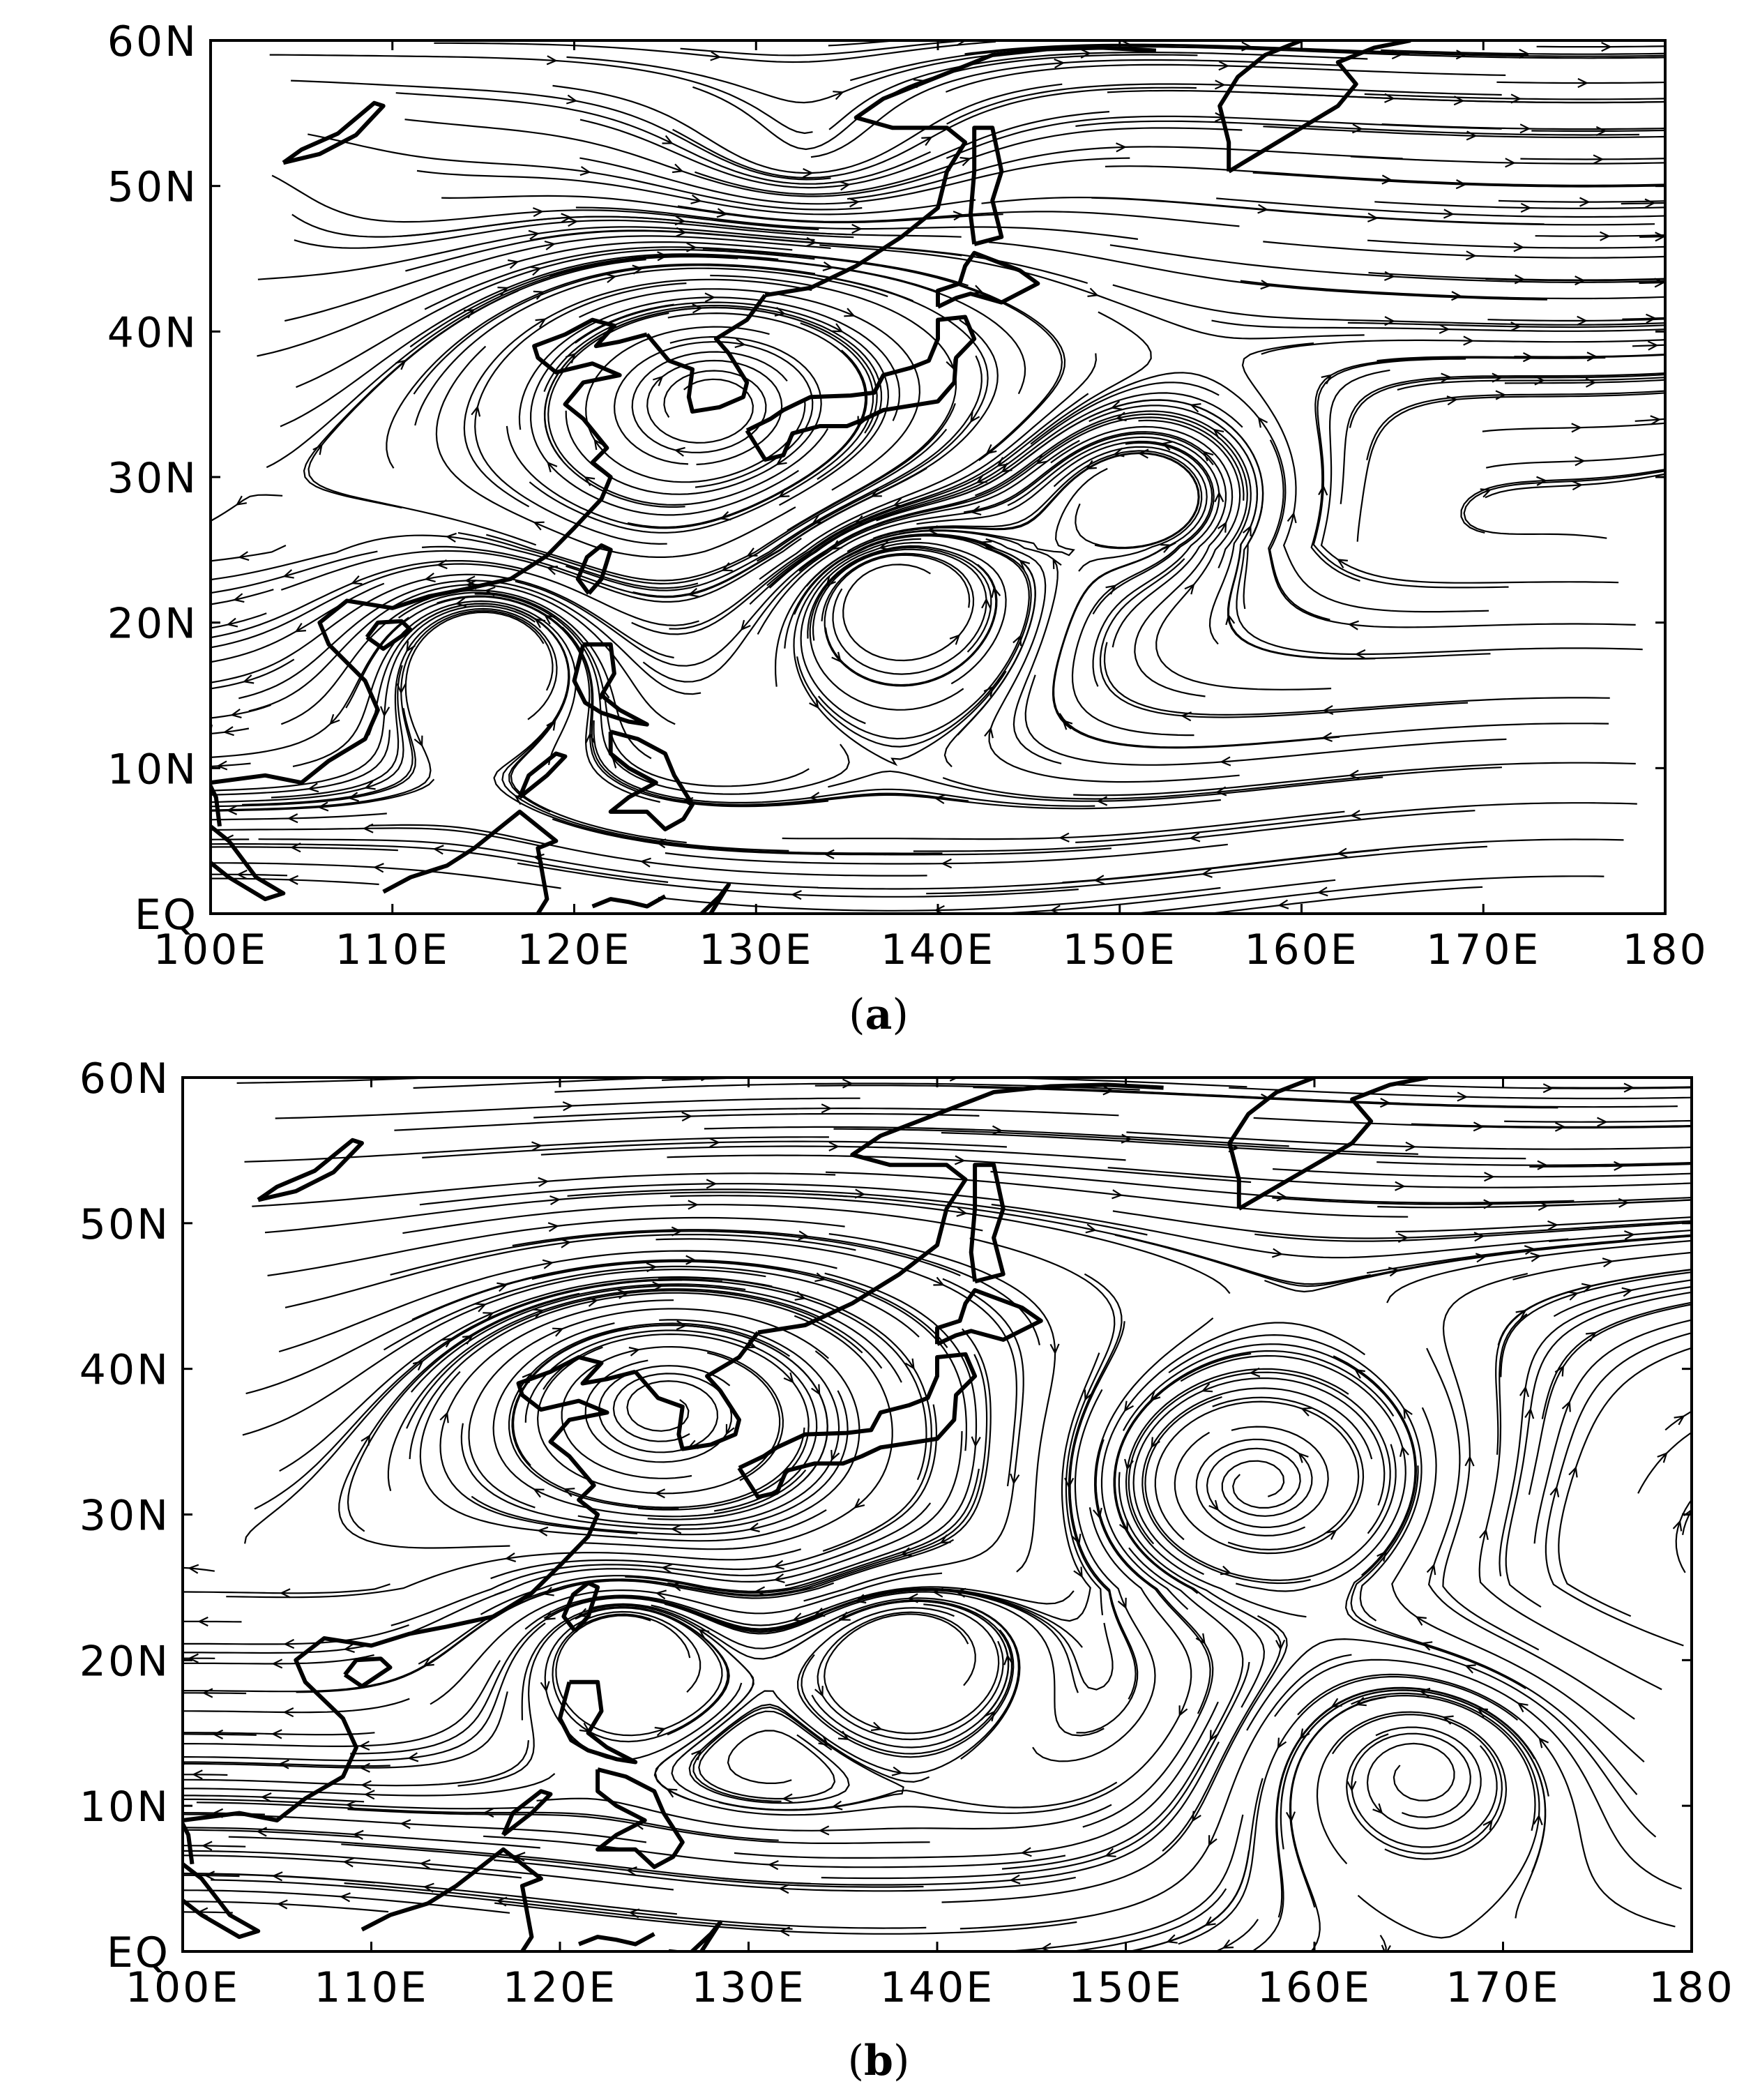 The height and width of the screenshot is (2100, 1760). I want to click on panel-label-b: (b), so click(878, 2061).